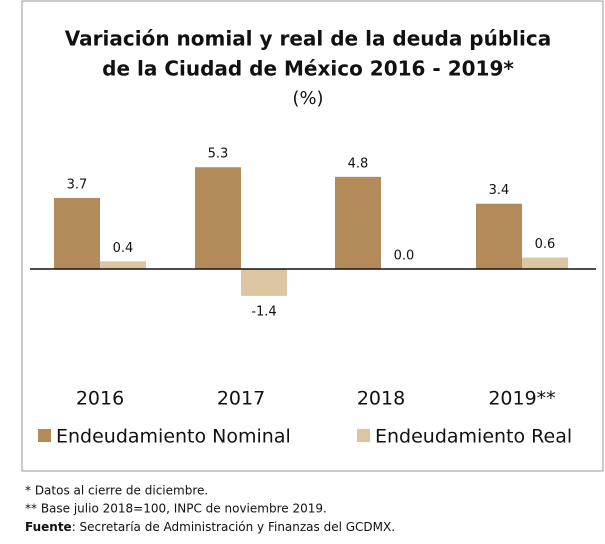 This screenshot has height=544, width=605. What do you see at coordinates (473, 437) in the screenshot?
I see `legend-label: Endeudamiento Real` at bounding box center [473, 437].